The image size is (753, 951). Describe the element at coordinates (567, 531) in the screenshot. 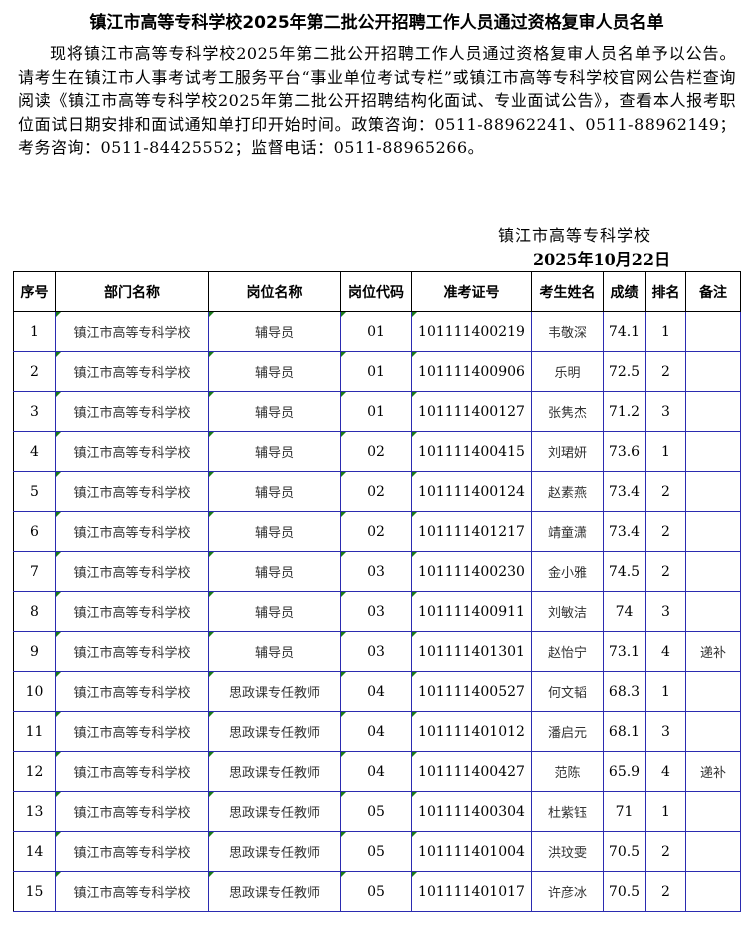

I see `col-candidate-name-cell: 靖童潇` at that location.